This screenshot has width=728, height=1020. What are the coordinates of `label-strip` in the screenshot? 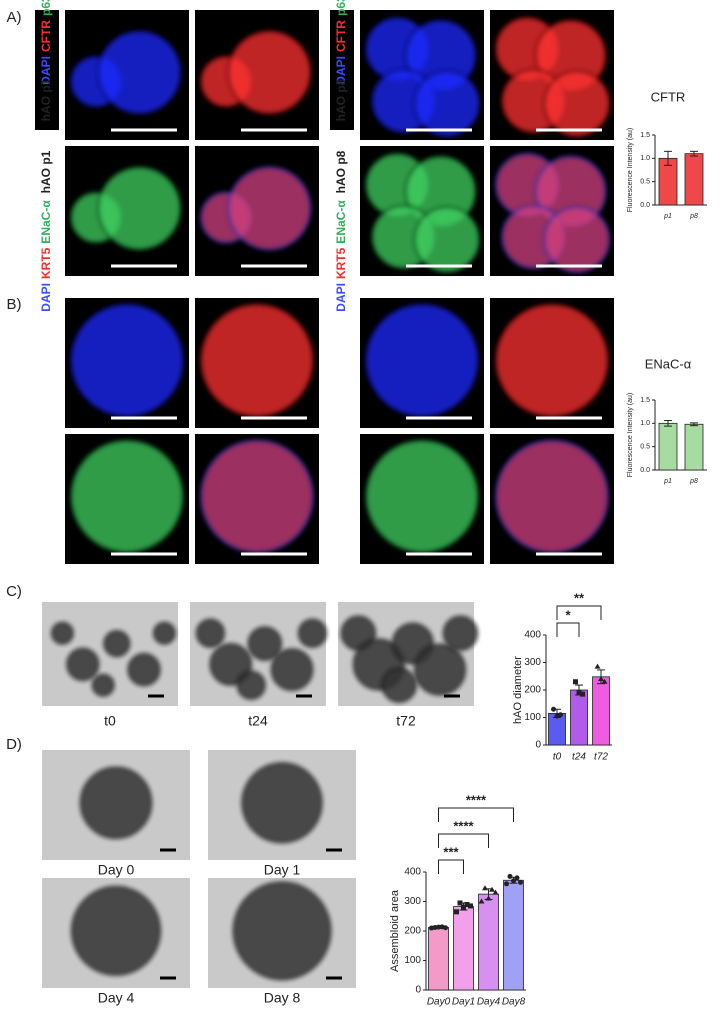 It's located at (47, 70).